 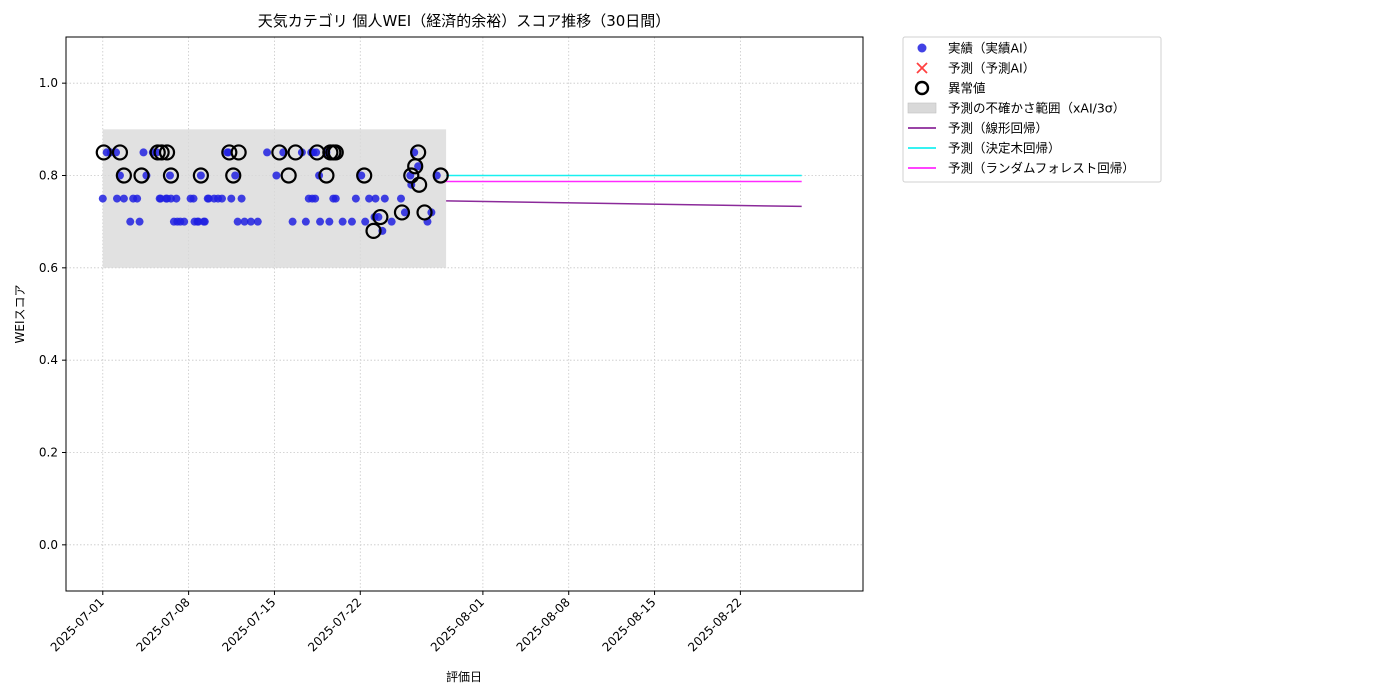 I want to click on x-tick-label: 2025-08-08, so click(x=543, y=624).